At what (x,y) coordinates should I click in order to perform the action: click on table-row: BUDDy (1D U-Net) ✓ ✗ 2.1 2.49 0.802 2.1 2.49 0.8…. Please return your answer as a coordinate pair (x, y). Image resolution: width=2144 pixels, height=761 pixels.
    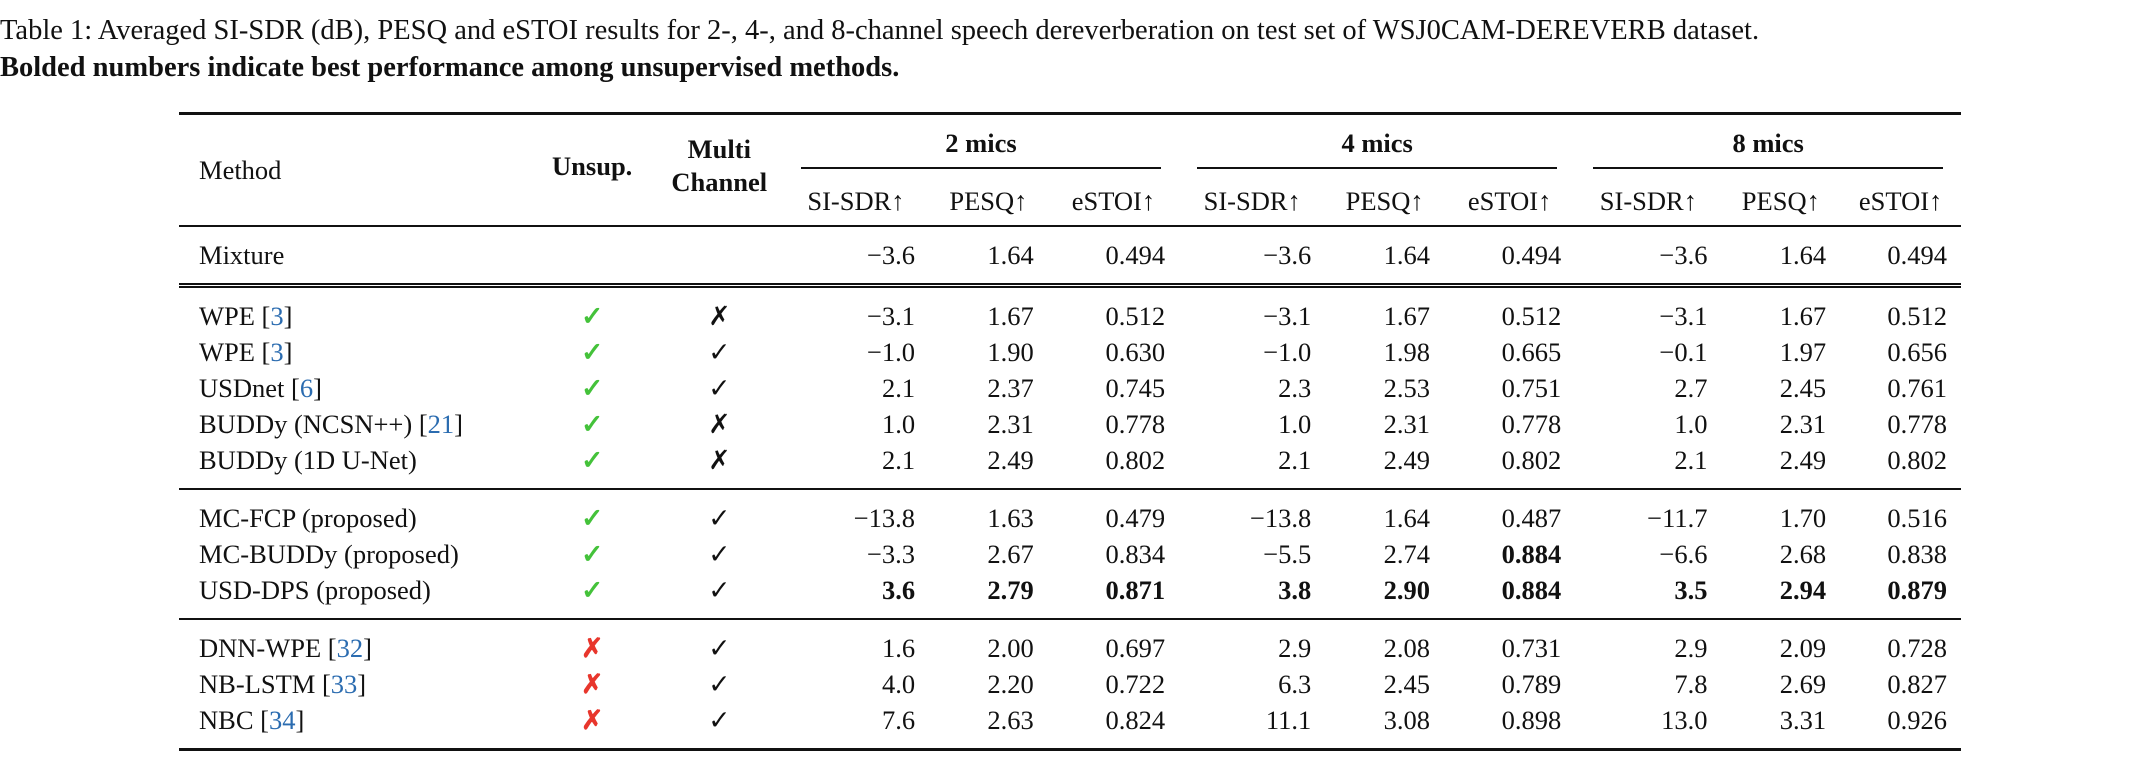
    Looking at the image, I should click on (1070, 465).